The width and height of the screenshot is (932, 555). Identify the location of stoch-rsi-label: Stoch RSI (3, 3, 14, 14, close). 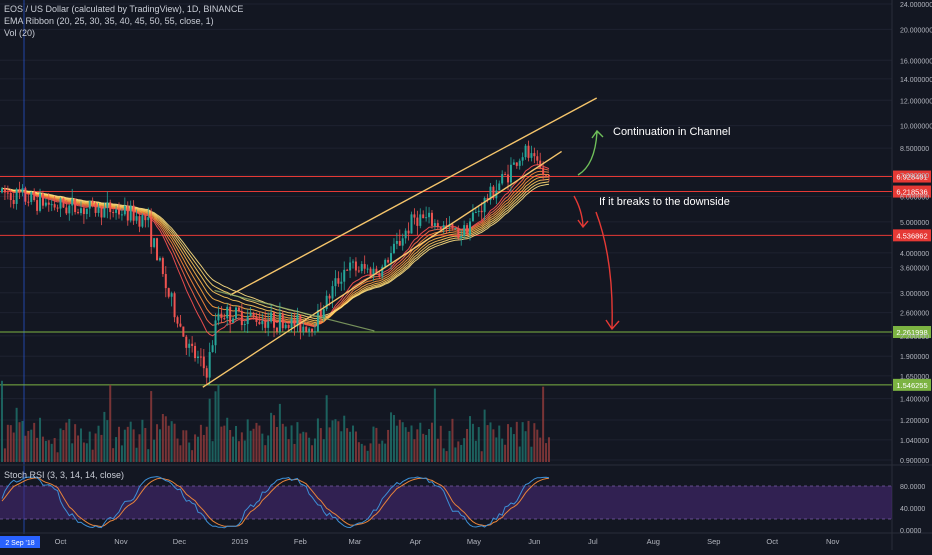
(64, 475).